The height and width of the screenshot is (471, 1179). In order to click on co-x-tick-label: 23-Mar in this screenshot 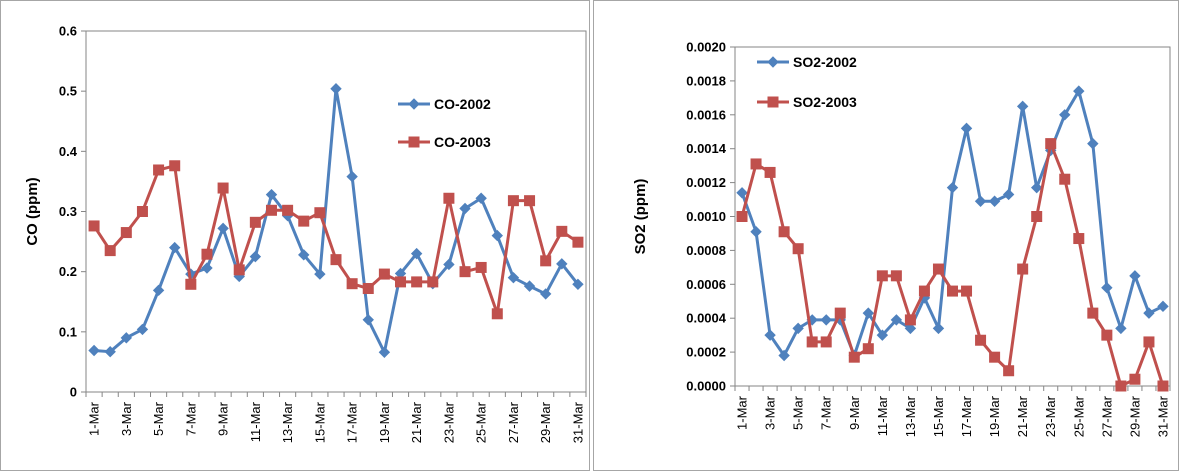, I will do `click(448, 422)`.